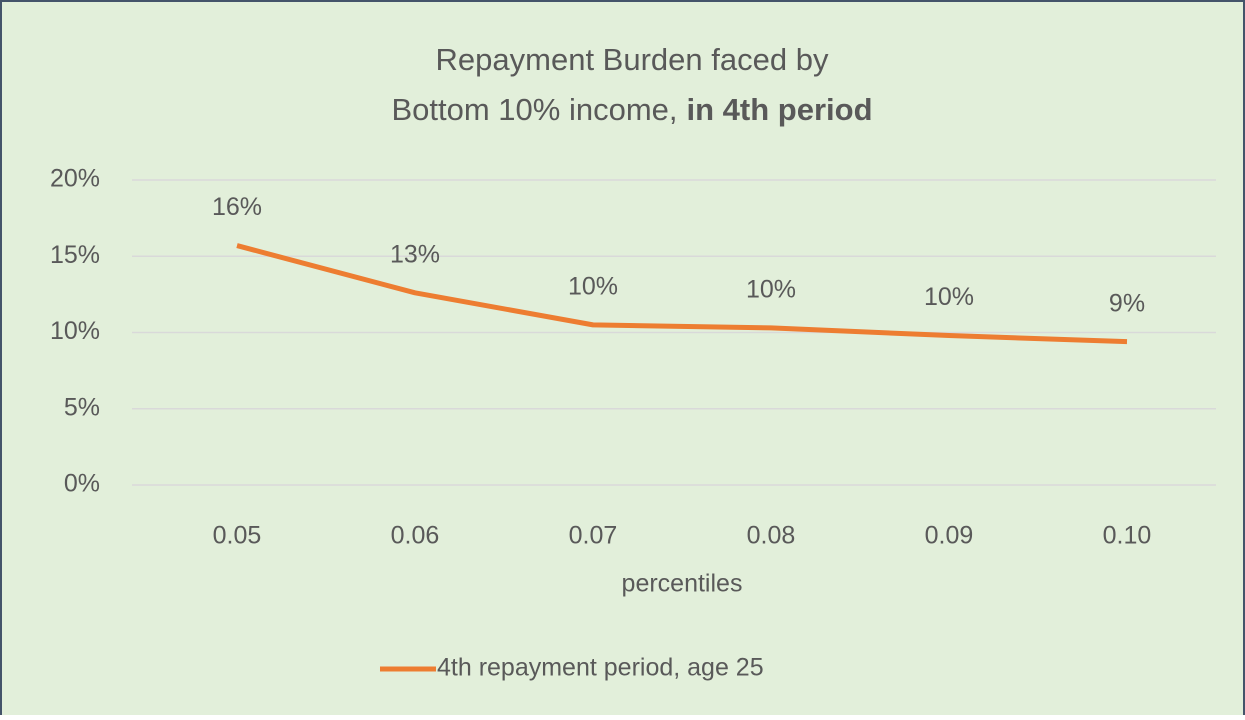 Image resolution: width=1245 pixels, height=720 pixels. What do you see at coordinates (682, 584) in the screenshot?
I see `x-axis-label: percentiles` at bounding box center [682, 584].